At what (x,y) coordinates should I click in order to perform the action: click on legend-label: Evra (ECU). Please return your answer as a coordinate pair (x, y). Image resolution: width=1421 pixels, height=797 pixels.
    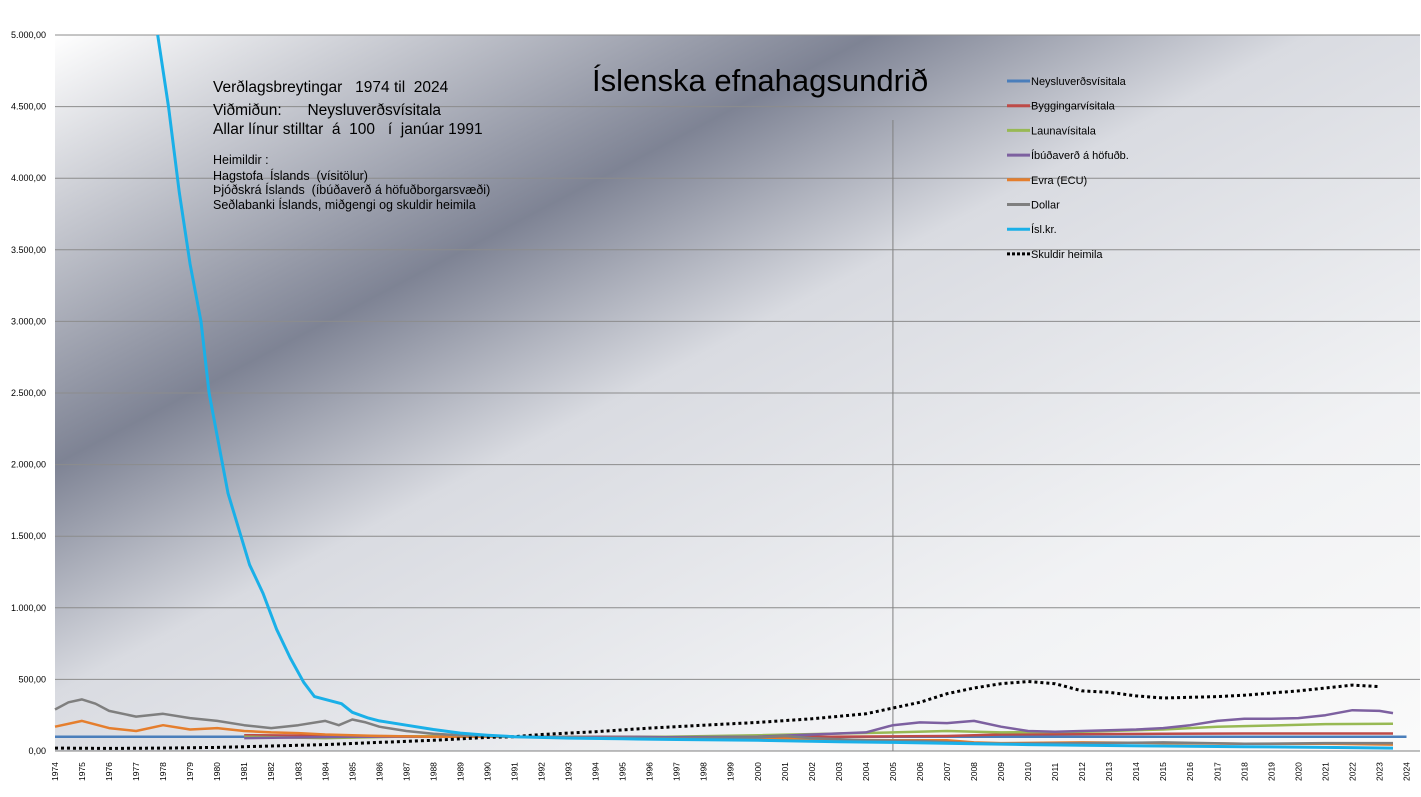
    Looking at the image, I should click on (1059, 181).